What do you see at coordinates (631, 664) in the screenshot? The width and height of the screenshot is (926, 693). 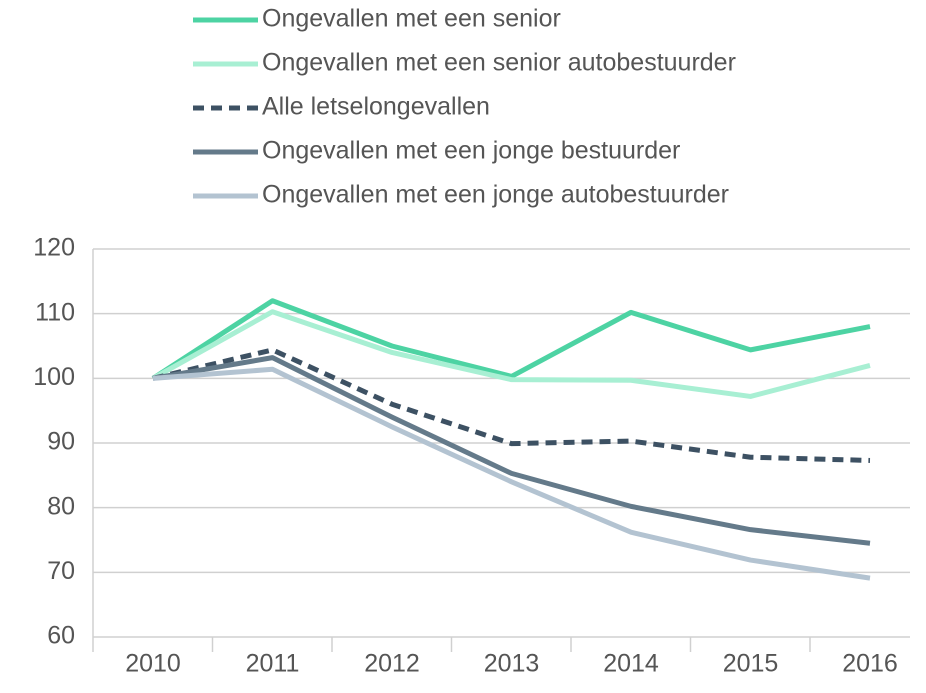 I see `x-tick-label: 2014` at bounding box center [631, 664].